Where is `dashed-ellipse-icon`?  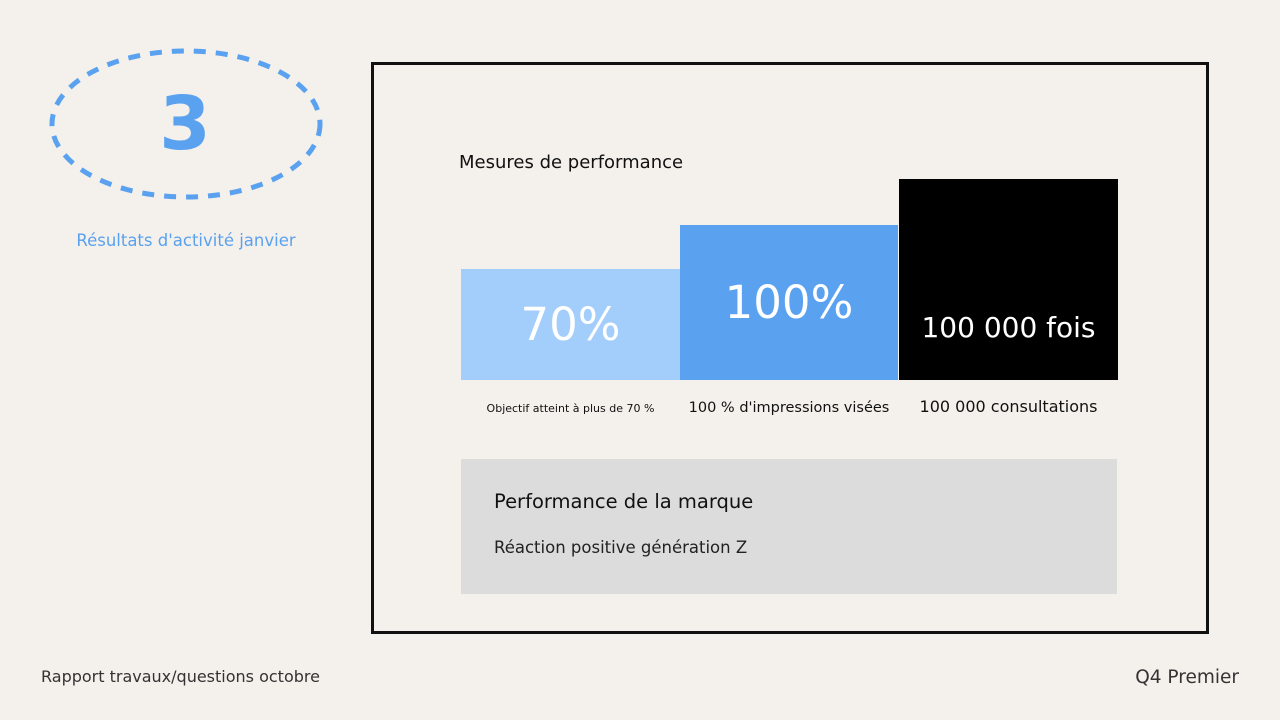 dashed-ellipse-icon is located at coordinates (186, 124).